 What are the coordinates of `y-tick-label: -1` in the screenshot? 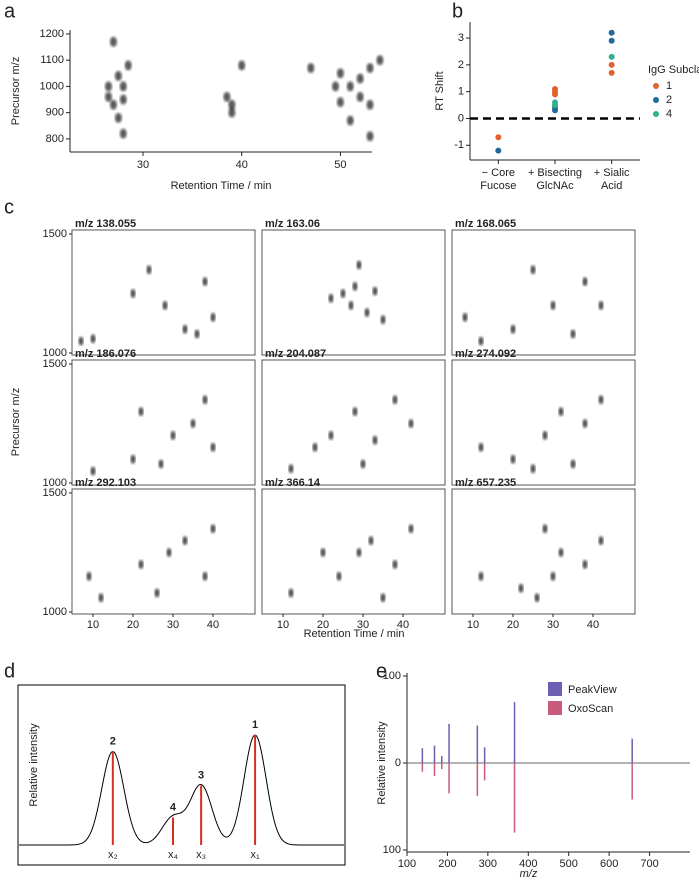 It's located at (459, 145).